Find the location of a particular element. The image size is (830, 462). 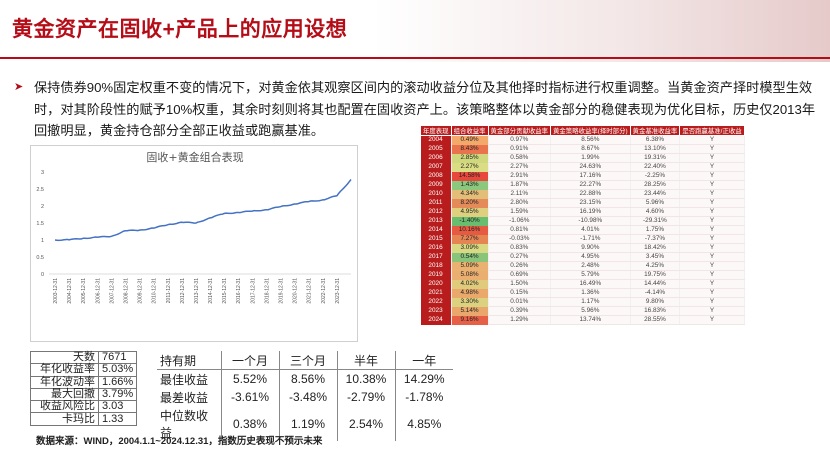

x-tick-label: 2014-12-31 is located at coordinates (211, 291).